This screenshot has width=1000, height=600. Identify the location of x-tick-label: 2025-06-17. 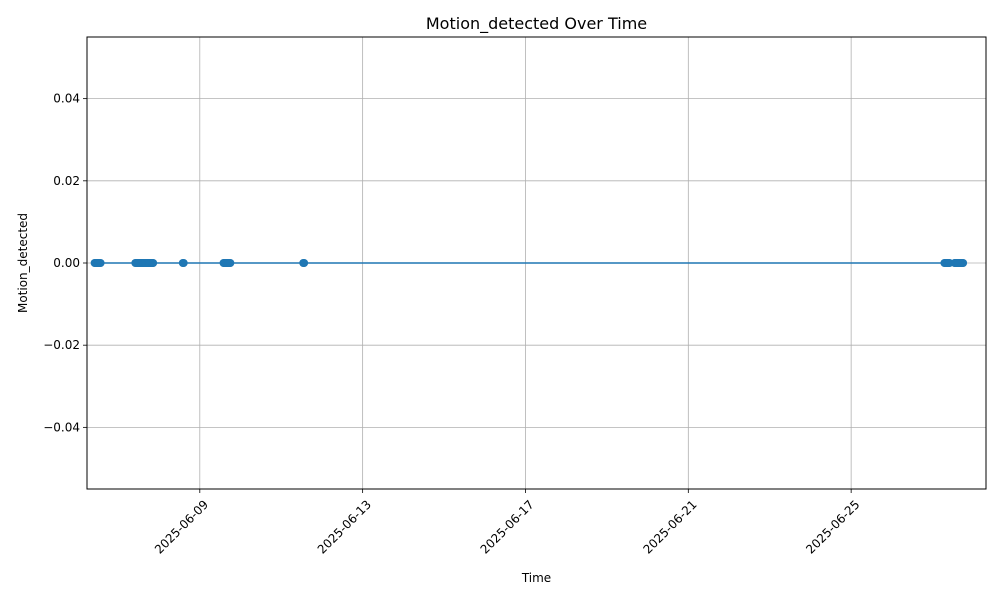
(507, 526).